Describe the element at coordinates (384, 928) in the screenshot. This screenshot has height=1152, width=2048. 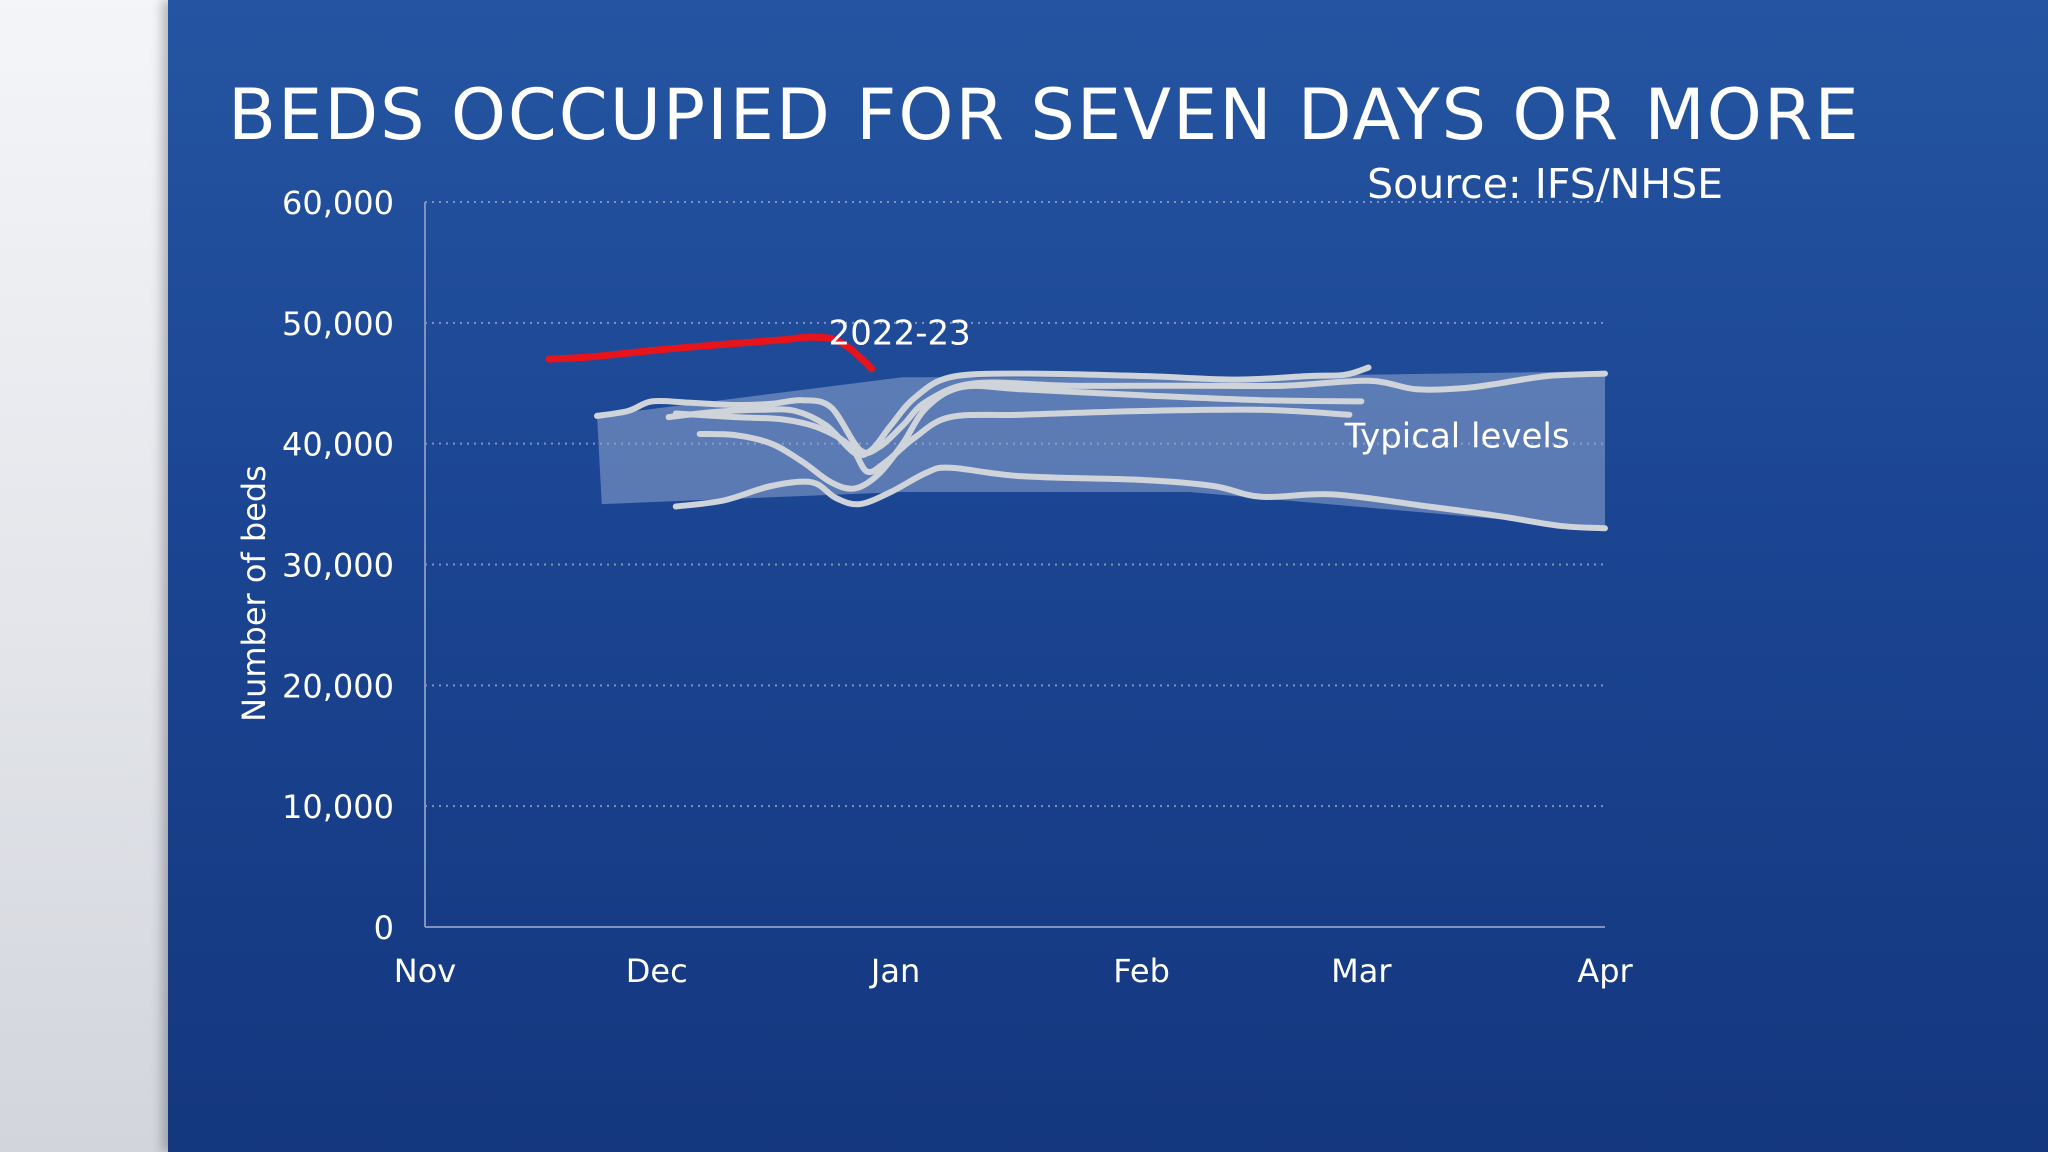
I see `y-tick-label: 0` at that location.